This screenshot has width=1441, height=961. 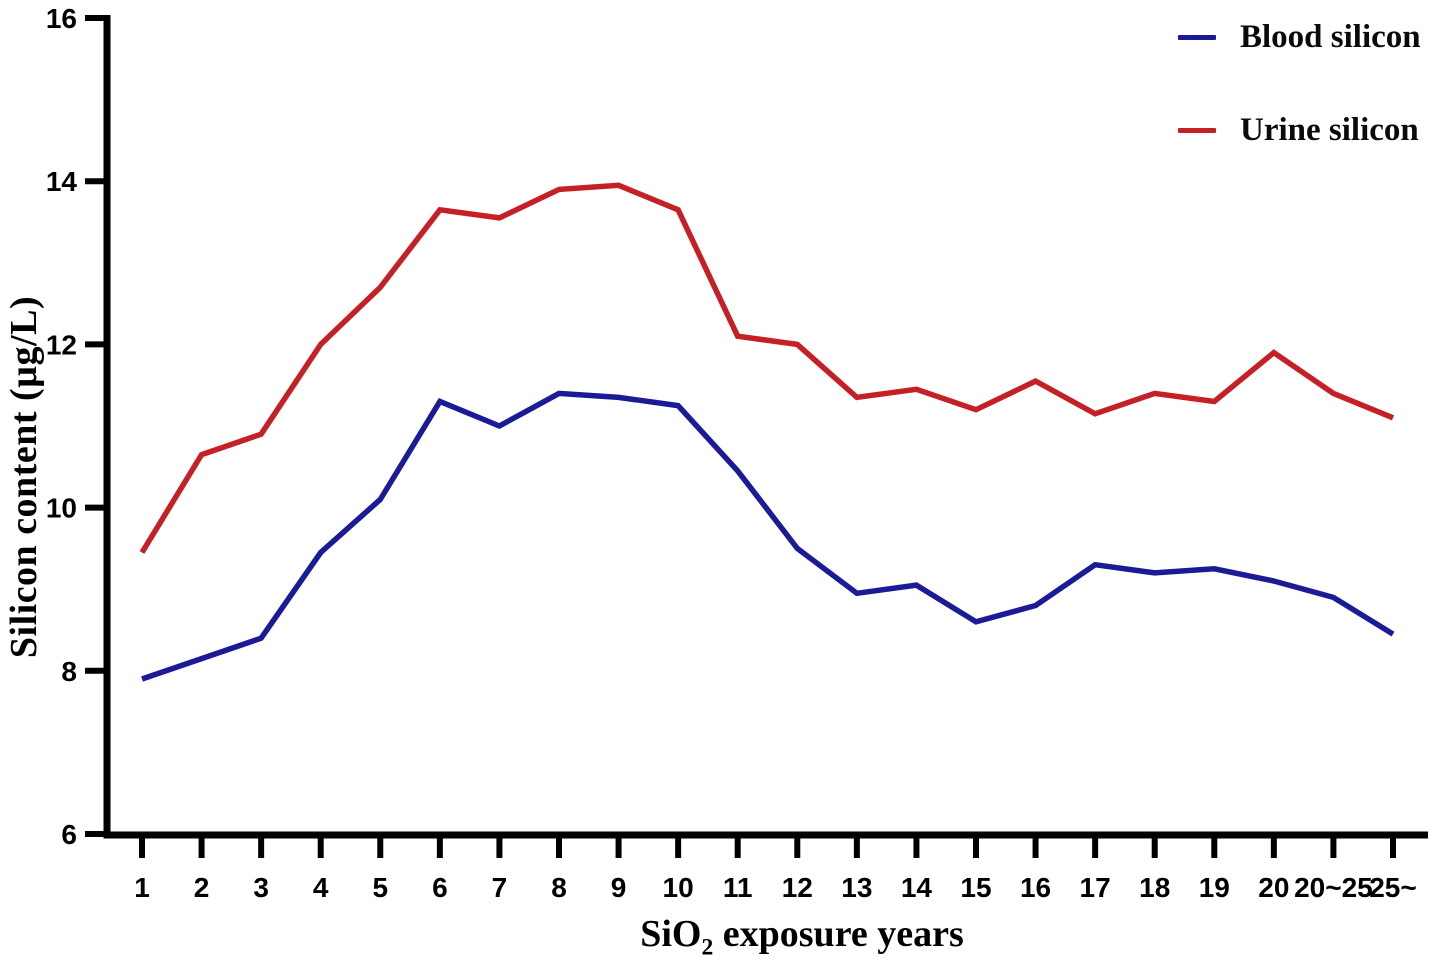 What do you see at coordinates (1035, 887) in the screenshot?
I see `x-axis-tick-label: 16` at bounding box center [1035, 887].